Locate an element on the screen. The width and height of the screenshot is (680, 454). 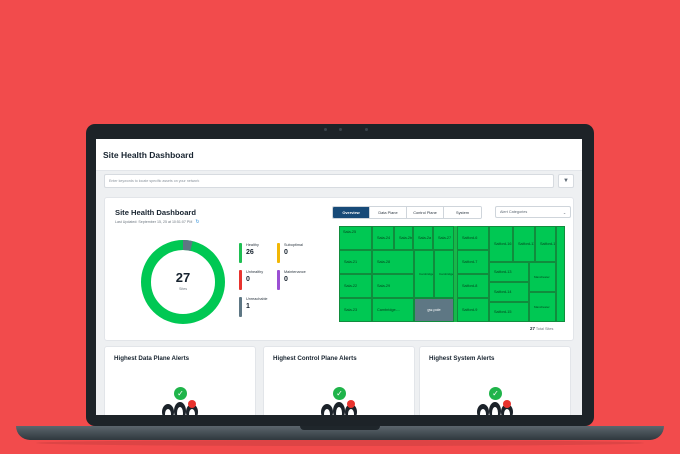
treemap-tile: Sala-2b is located at coordinates (403, 238).